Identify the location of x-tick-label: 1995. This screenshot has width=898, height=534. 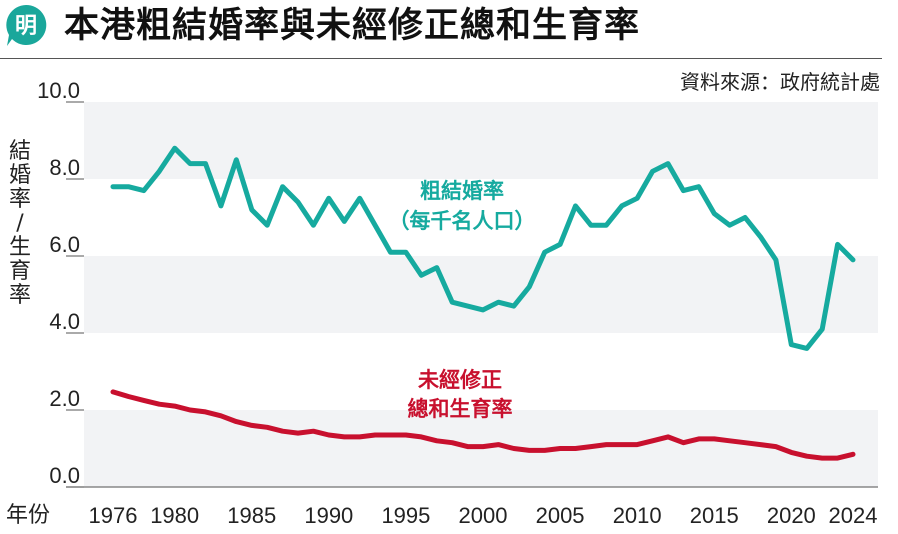
(405, 515).